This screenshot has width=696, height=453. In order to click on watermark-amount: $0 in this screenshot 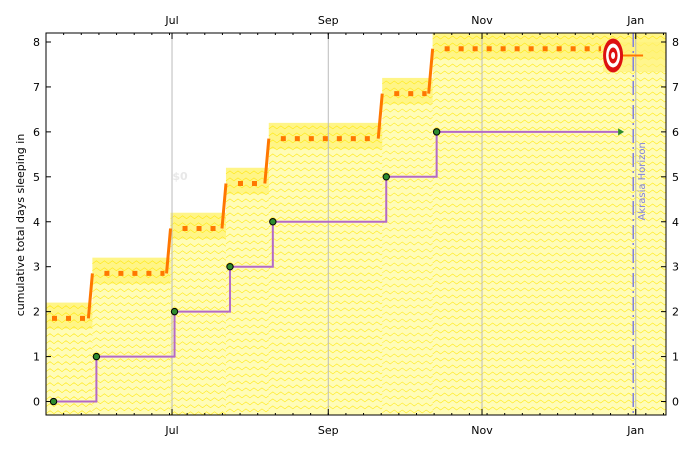, I will do `click(180, 176)`.